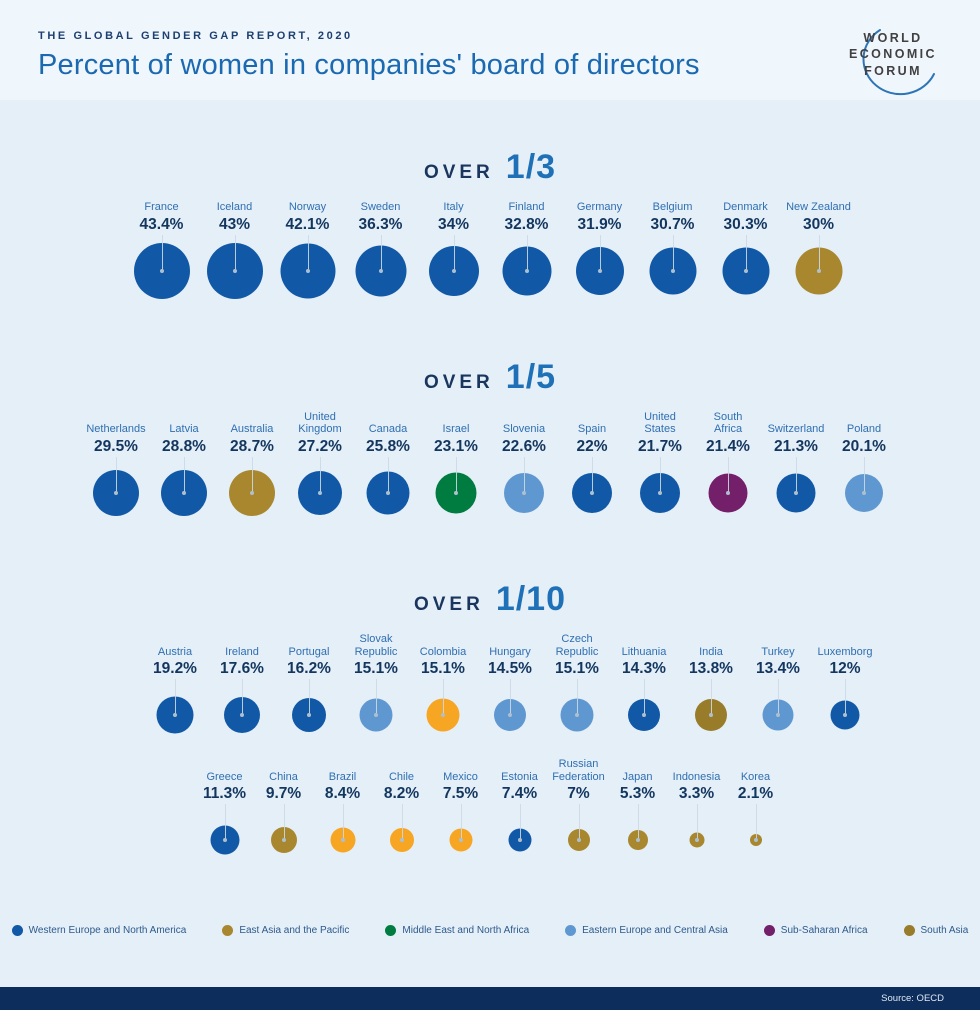 Image resolution: width=980 pixels, height=1010 pixels. I want to click on country-bubble: Greece 11.3%, so click(224, 822).